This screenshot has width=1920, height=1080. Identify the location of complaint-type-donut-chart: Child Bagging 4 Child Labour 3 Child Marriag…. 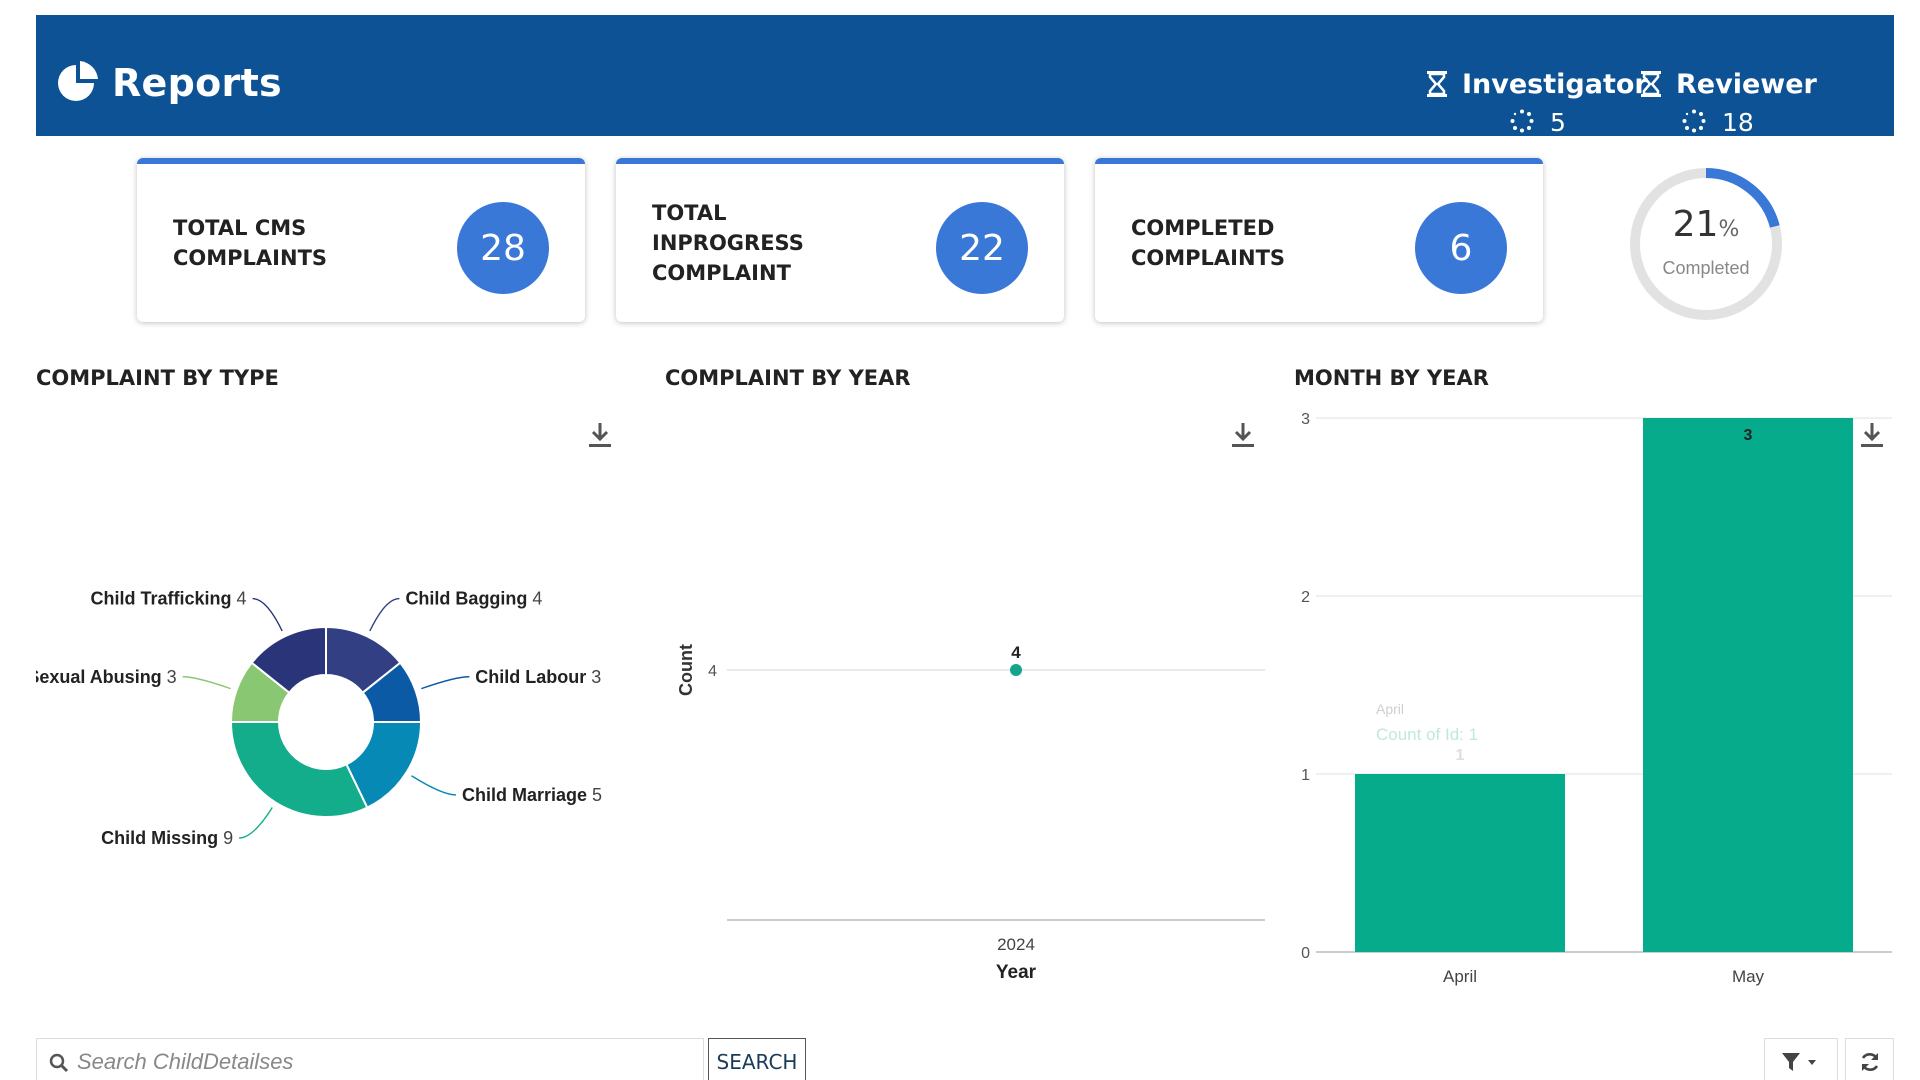
(319, 718).